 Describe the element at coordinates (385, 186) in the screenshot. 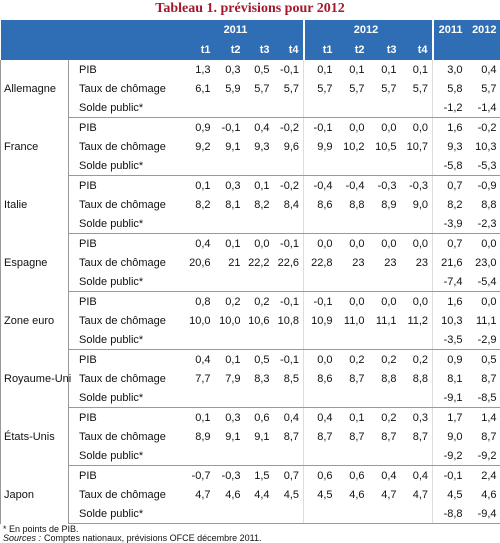

I see `value-cell: -0,3` at that location.